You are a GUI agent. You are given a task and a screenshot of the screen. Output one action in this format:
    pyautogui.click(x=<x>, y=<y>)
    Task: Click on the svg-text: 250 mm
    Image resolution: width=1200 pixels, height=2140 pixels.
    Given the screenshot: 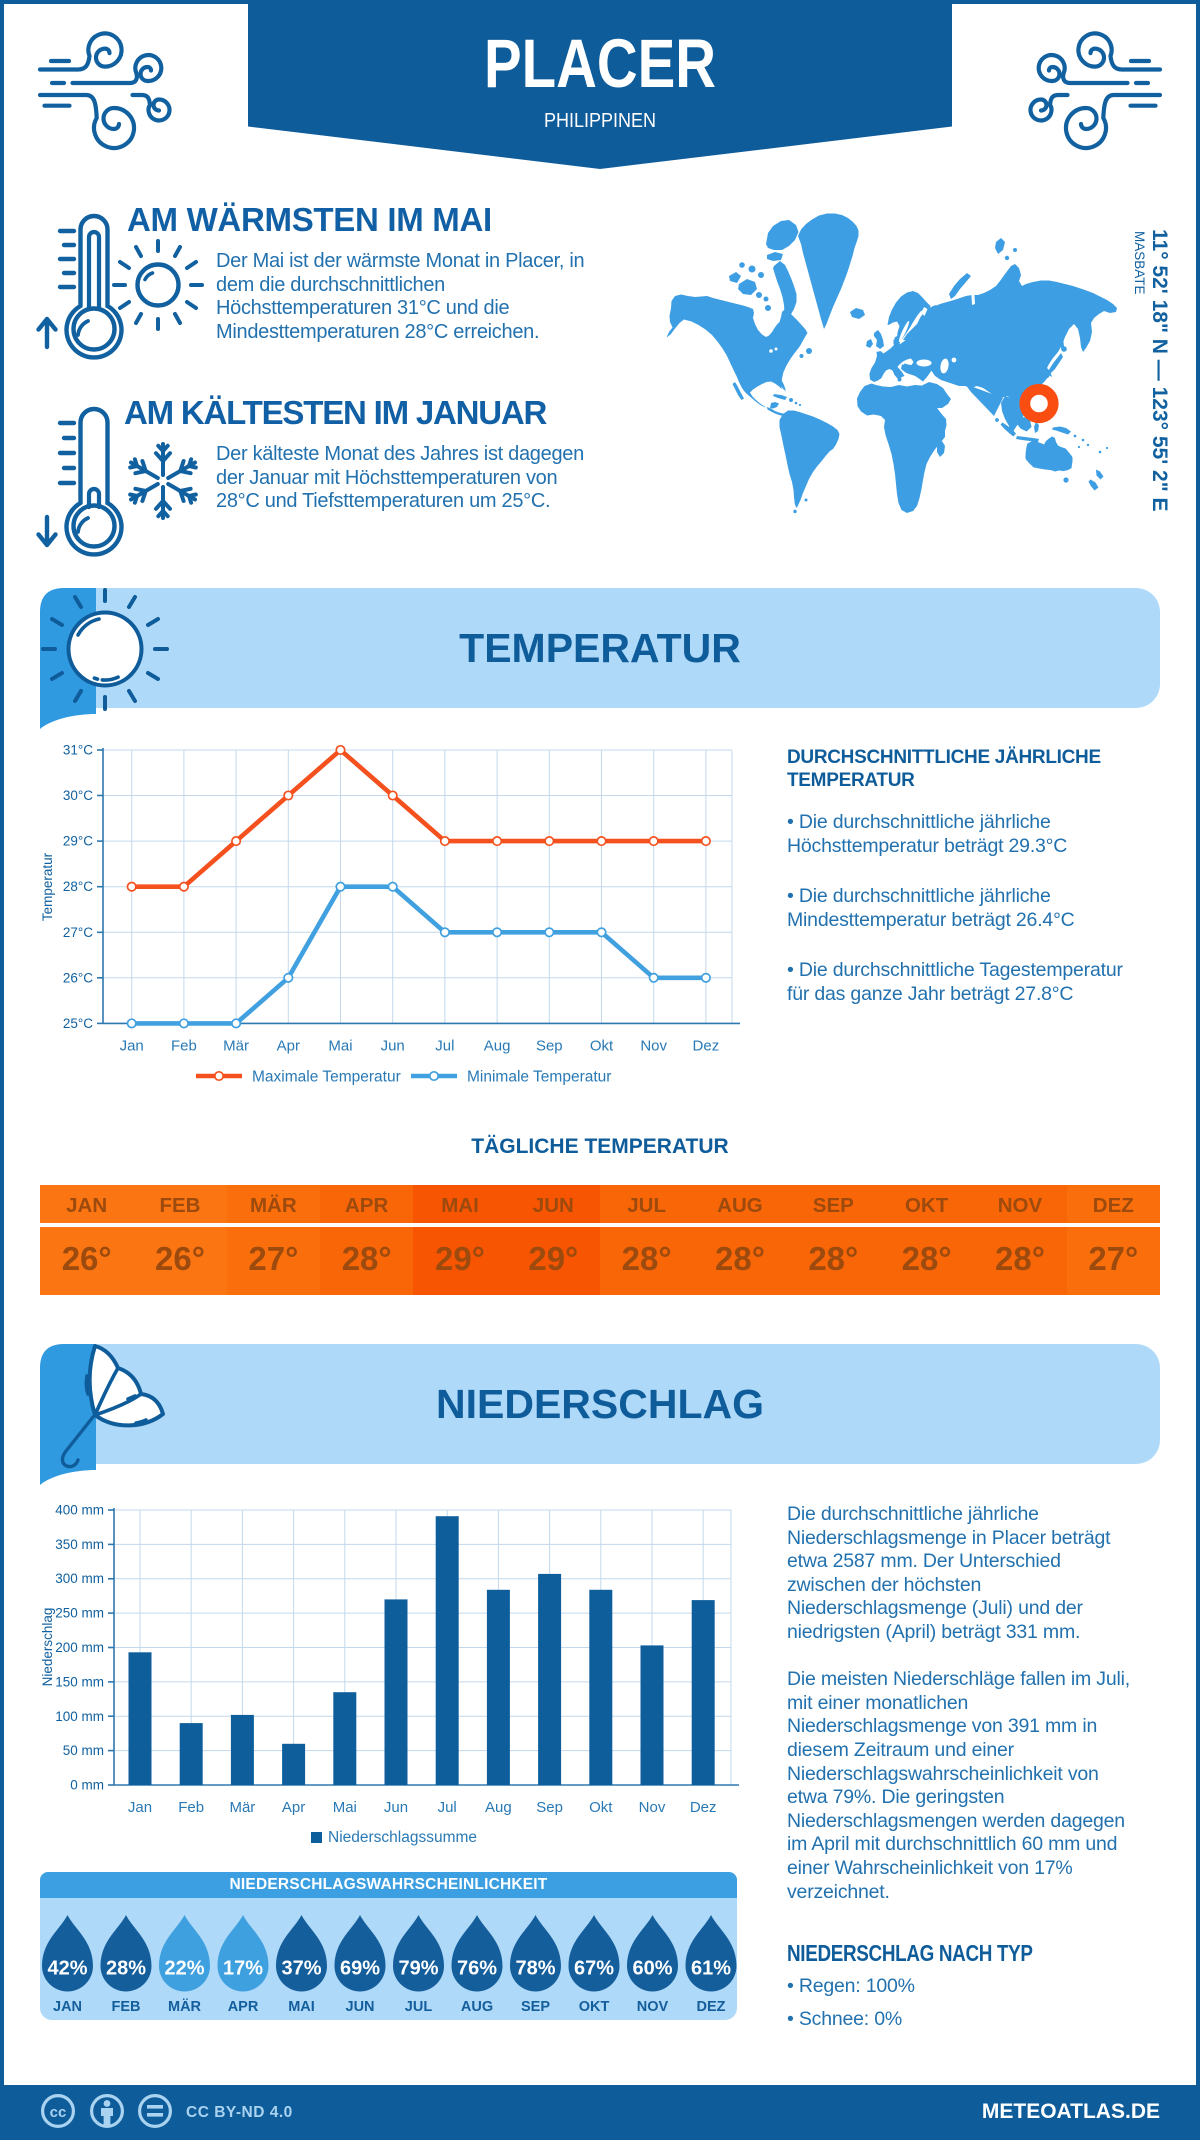 What is the action you would take?
    pyautogui.click(x=79, y=1613)
    